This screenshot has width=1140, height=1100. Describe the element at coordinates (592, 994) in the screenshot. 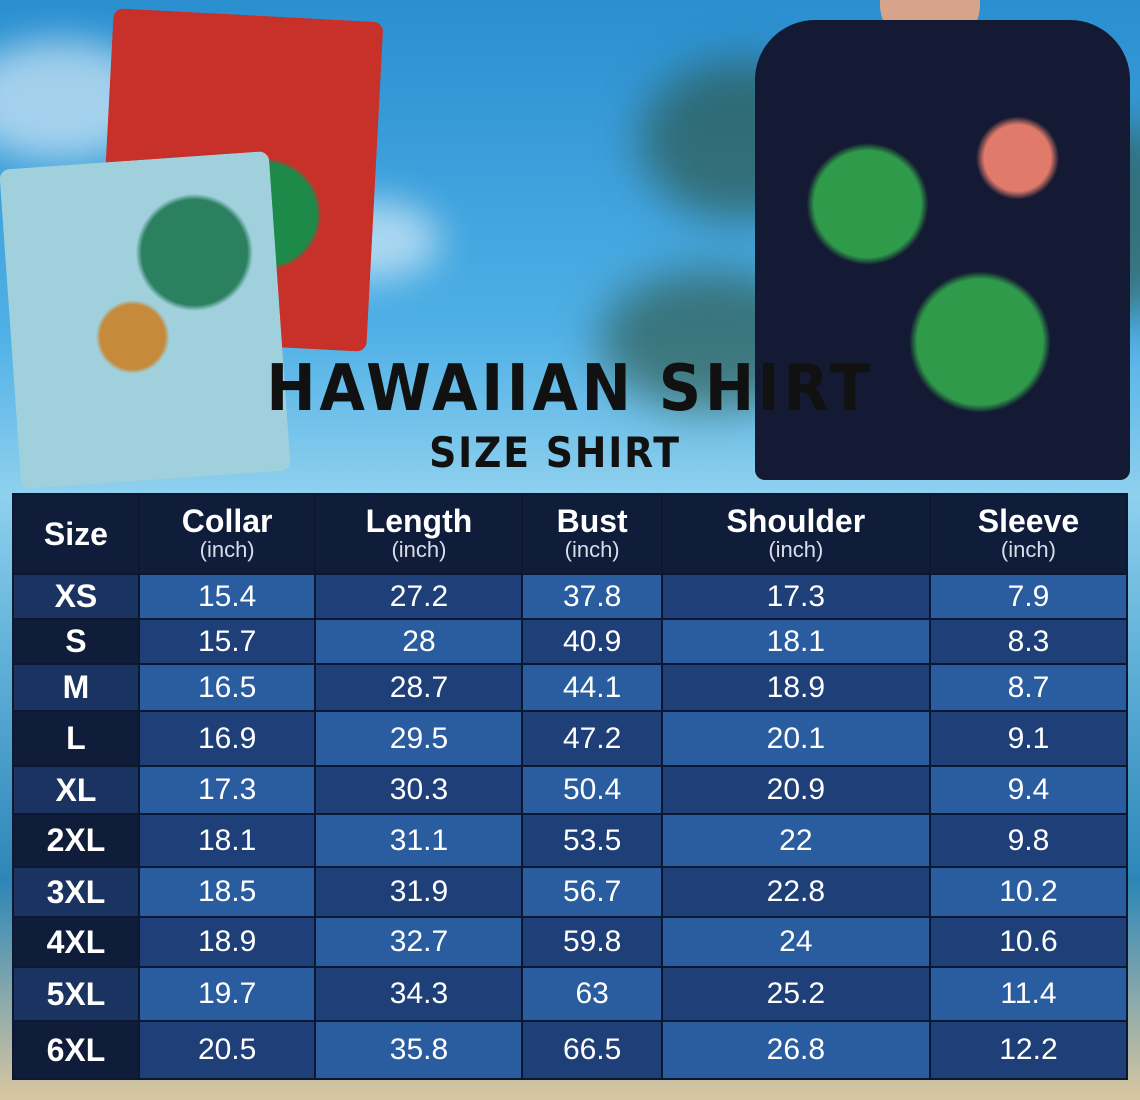

I see `measurement-cell: 63` at that location.